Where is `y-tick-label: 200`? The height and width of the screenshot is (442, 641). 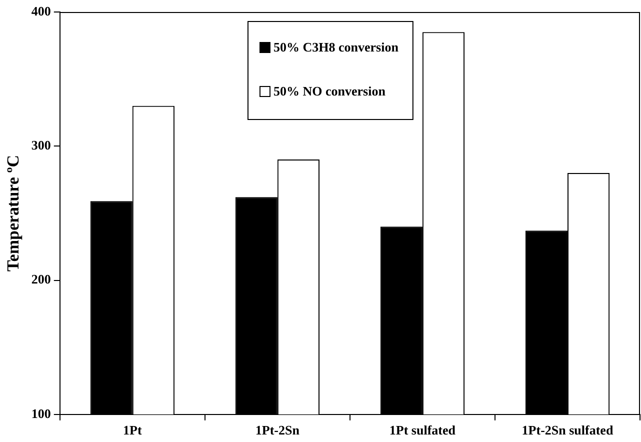
y-tick-label: 200 is located at coordinates (41, 279).